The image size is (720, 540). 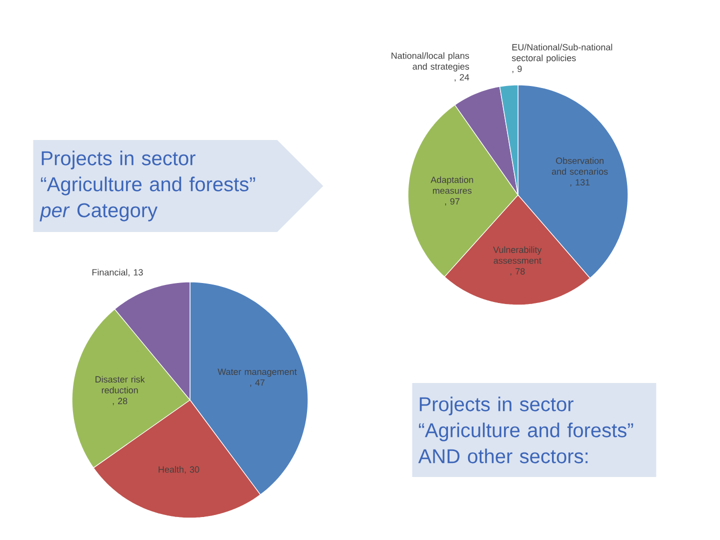 I want to click on data-label: , 9, so click(x=517, y=70).